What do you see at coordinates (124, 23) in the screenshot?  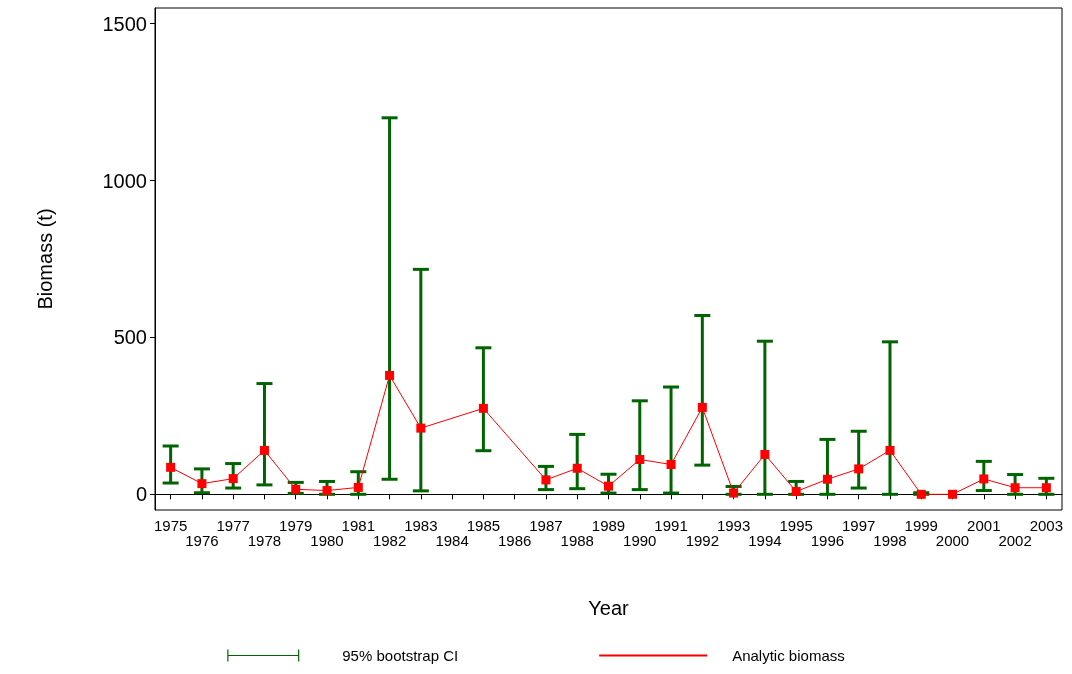 I see `y-tick-label: 1500` at bounding box center [124, 23].